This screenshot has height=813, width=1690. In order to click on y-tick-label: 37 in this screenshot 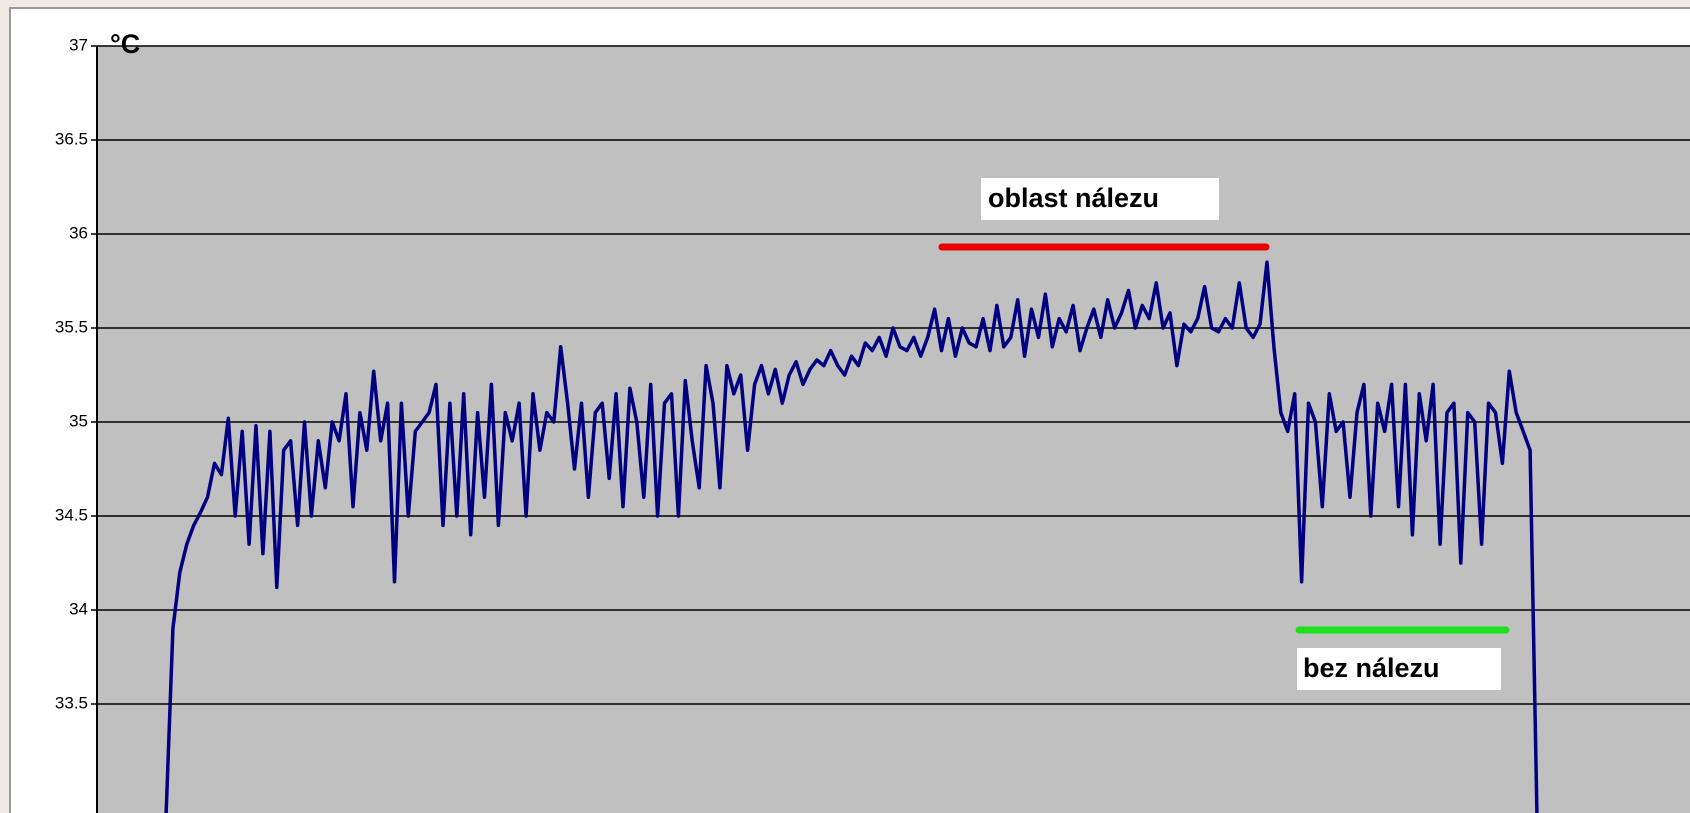, I will do `click(78, 44)`.